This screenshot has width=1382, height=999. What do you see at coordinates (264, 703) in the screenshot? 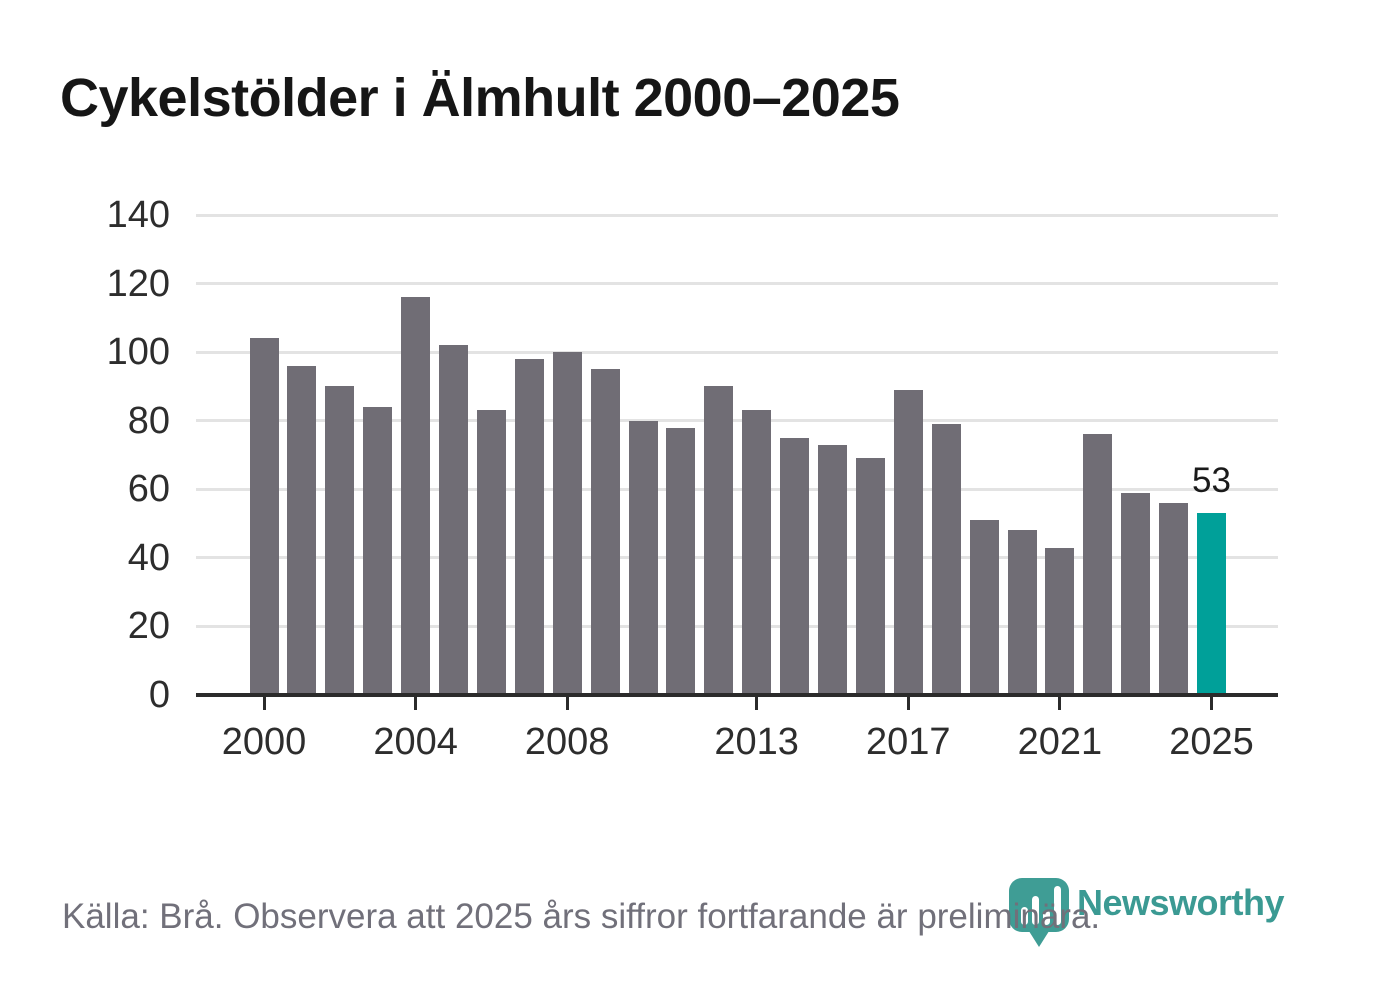
I see `x-tick-2000` at bounding box center [264, 703].